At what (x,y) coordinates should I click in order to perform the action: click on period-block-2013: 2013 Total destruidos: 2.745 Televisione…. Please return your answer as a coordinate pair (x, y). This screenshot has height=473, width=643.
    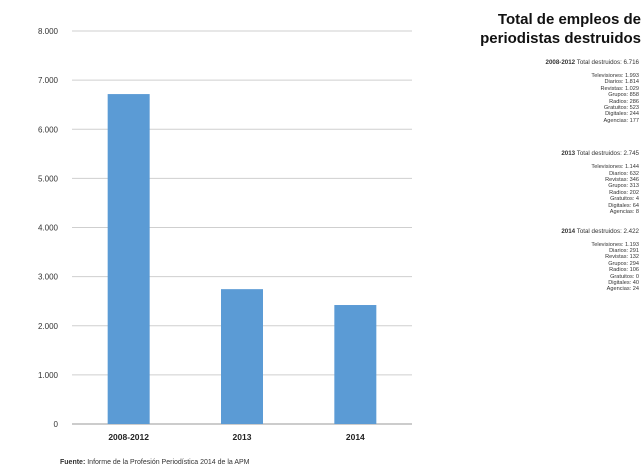
    Looking at the image, I should click on (536, 182).